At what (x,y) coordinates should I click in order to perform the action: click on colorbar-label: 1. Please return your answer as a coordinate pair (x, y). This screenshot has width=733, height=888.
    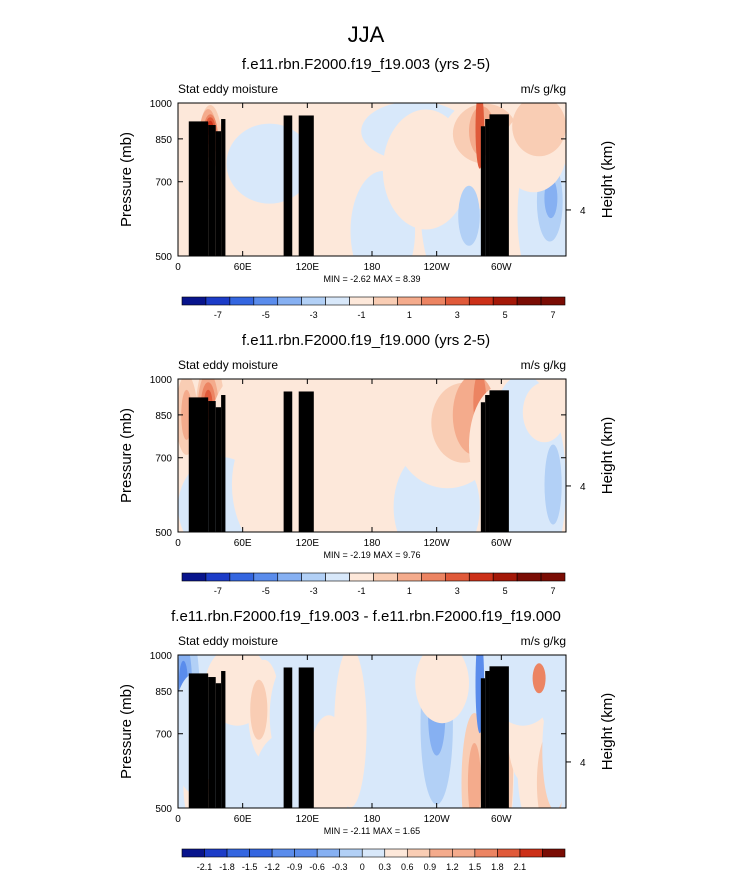
    Looking at the image, I should click on (409, 315).